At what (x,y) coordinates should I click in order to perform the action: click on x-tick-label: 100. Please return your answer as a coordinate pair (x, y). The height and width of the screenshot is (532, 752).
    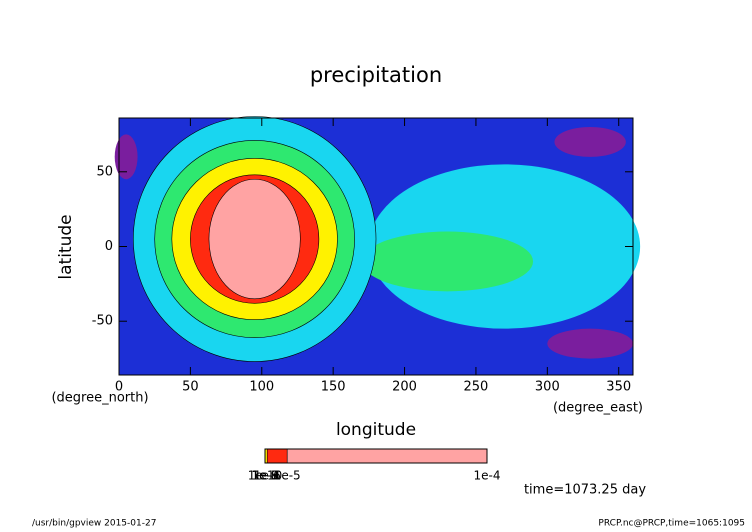
    Looking at the image, I should click on (261, 387).